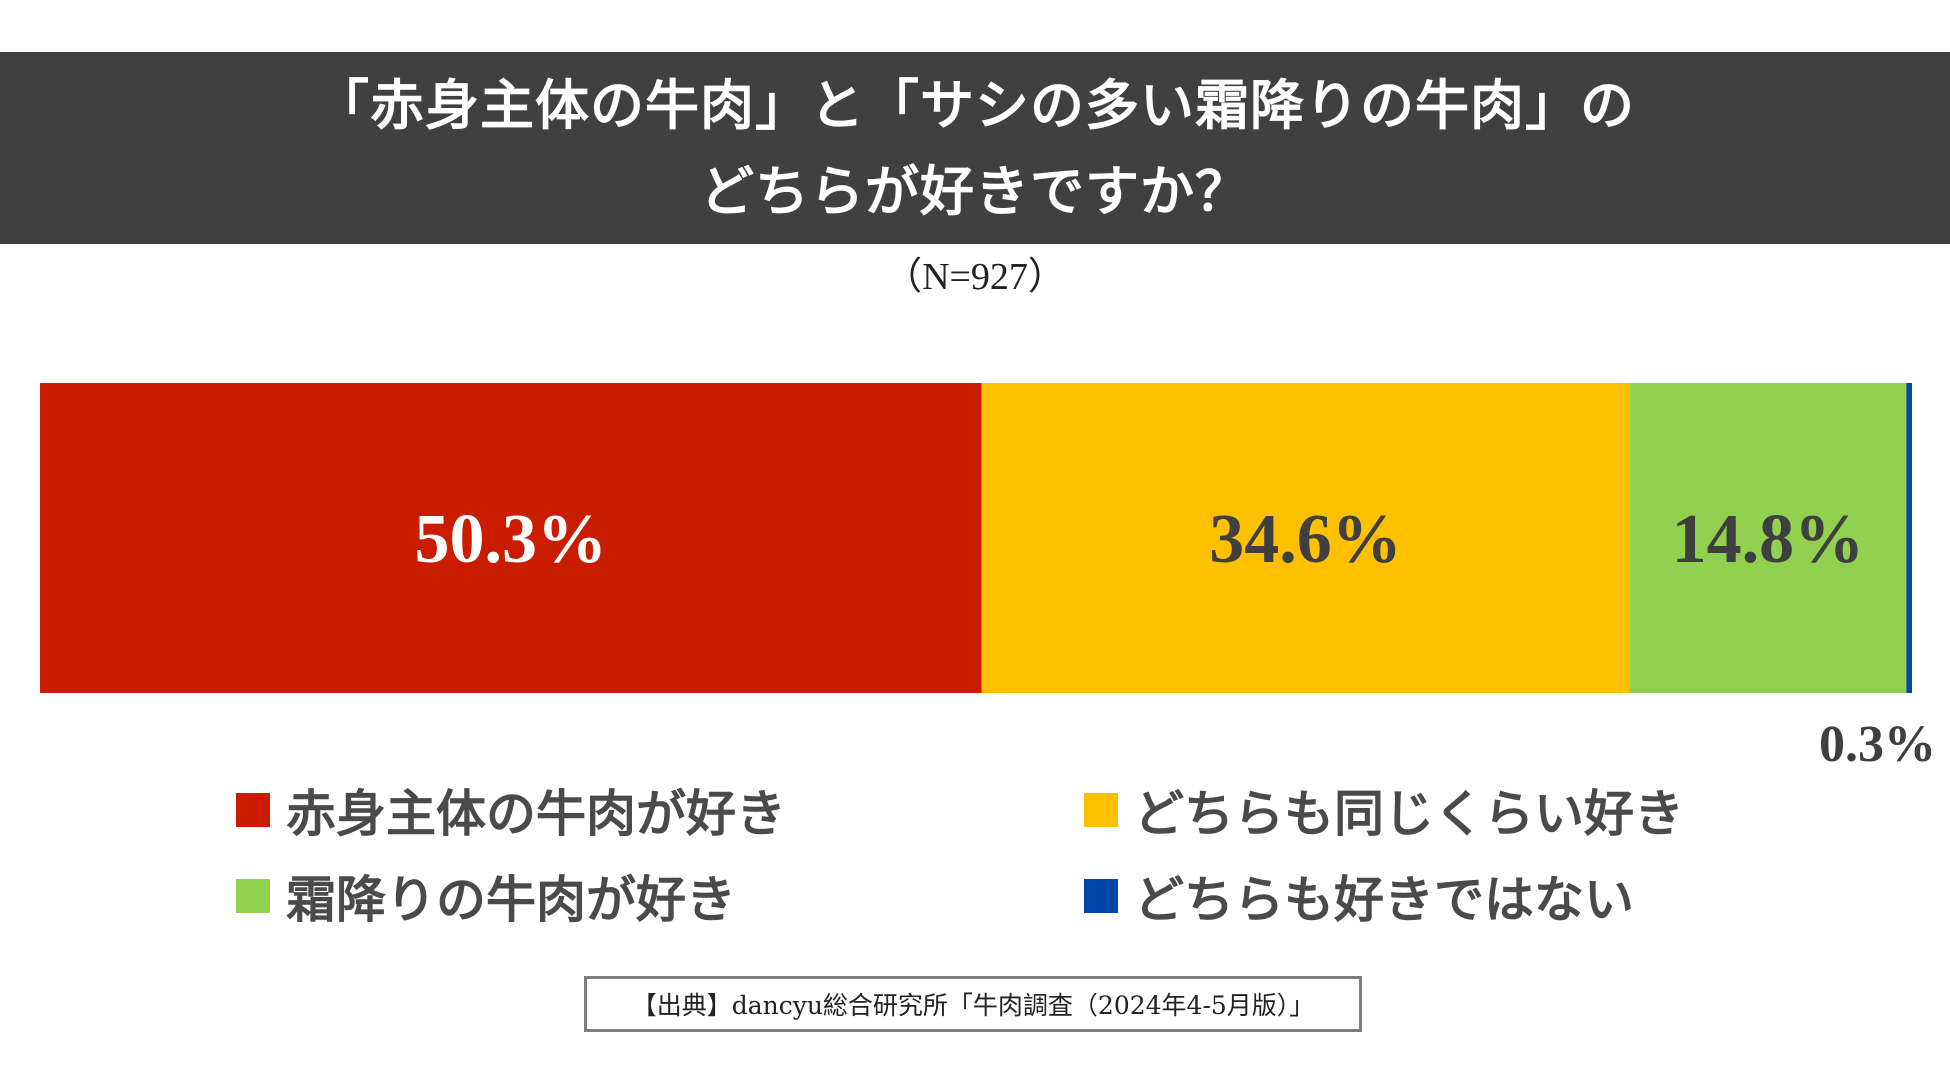  I want to click on legend-item-lean: 赤身主体の牛肉が好き, so click(511, 810).